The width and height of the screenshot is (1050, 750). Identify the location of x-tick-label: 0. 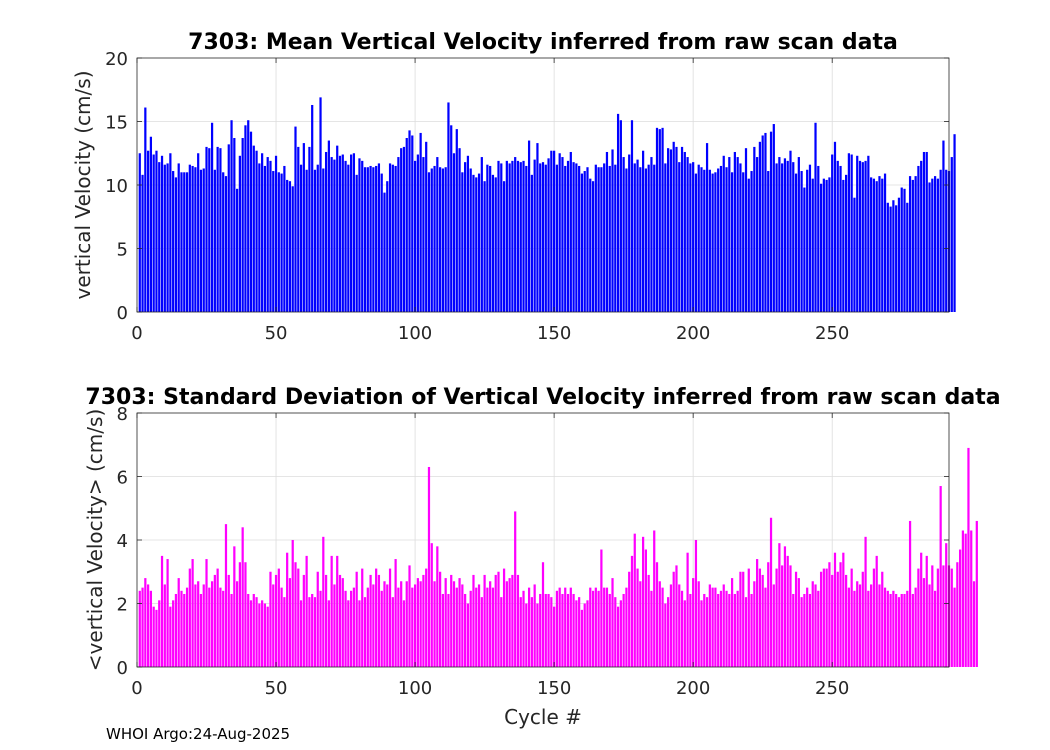
(136, 688).